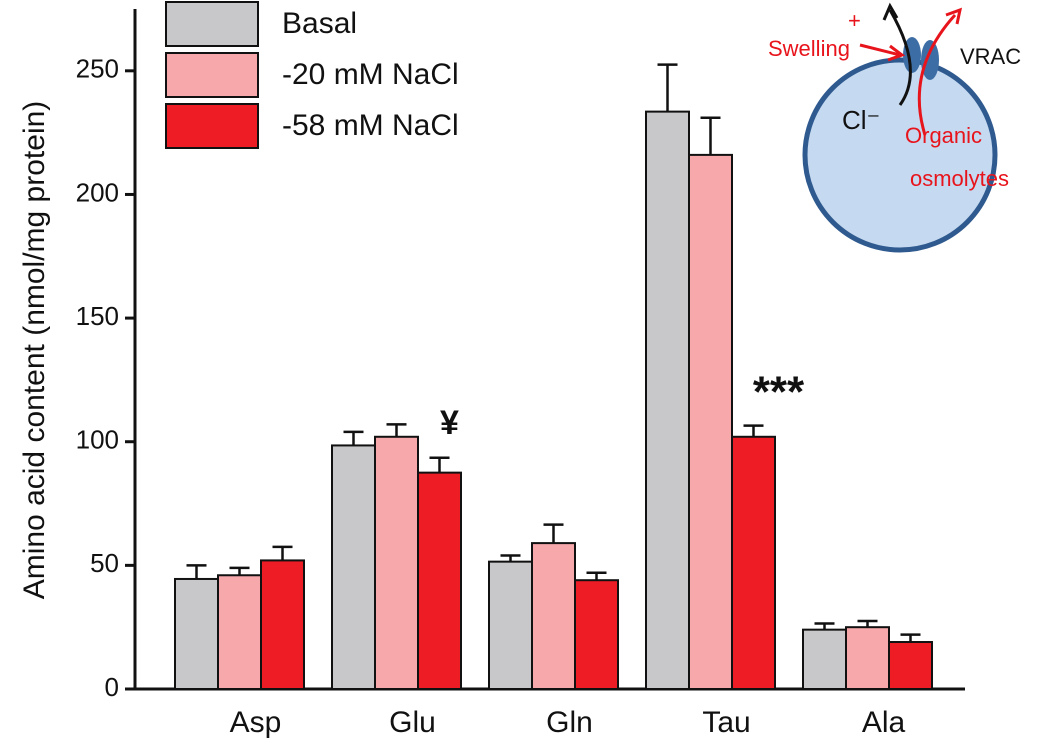 This screenshot has height=751, width=1050. I want to click on legend-label: -20 mM NaCl, so click(370, 74).